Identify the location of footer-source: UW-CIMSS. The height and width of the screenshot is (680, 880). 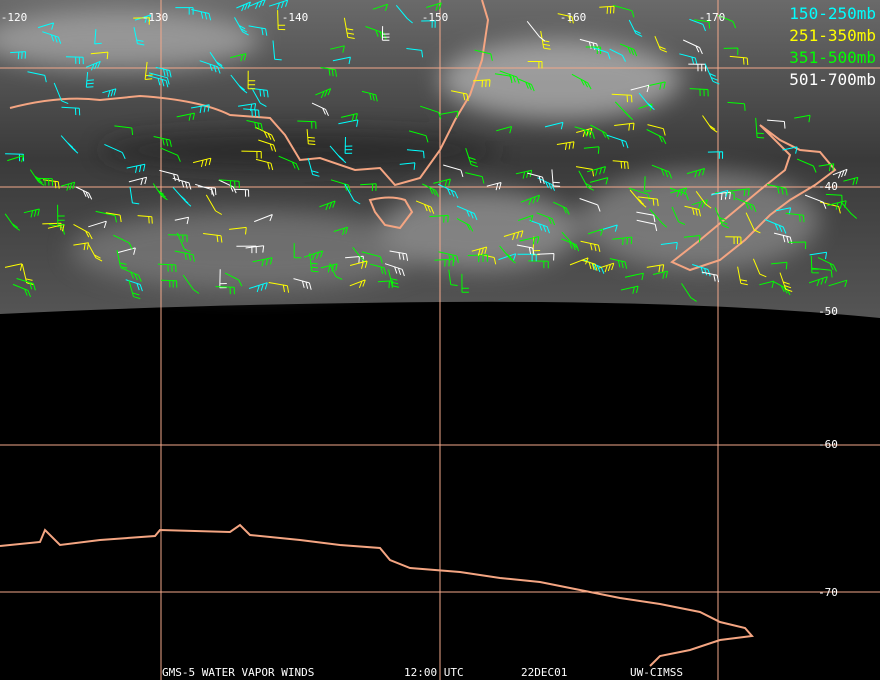
(656, 672).